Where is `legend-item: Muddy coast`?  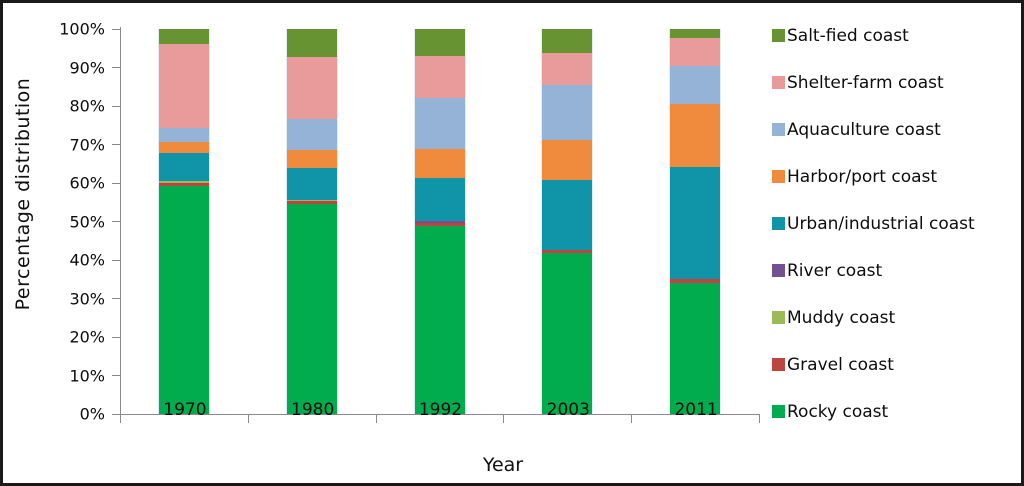 legend-item: Muddy coast is located at coordinates (873, 317).